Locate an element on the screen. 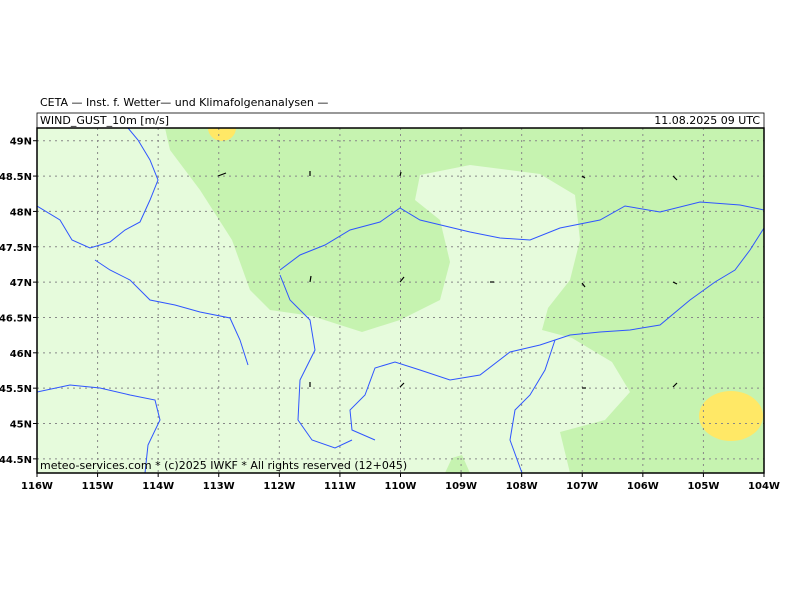 The image size is (800, 604). lat-label: 48.5N is located at coordinates (16, 177).